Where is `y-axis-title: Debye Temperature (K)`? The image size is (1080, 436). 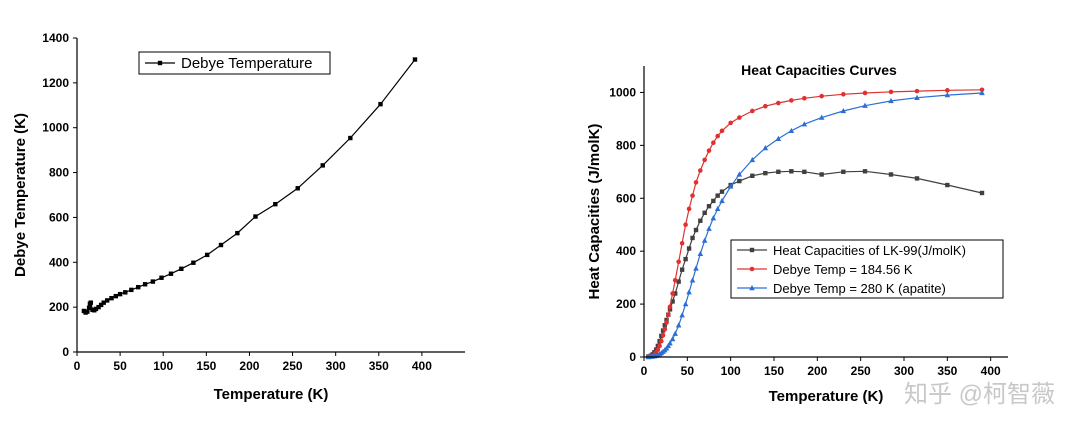
y-axis-title: Debye Temperature (K) is located at coordinates (20, 195).